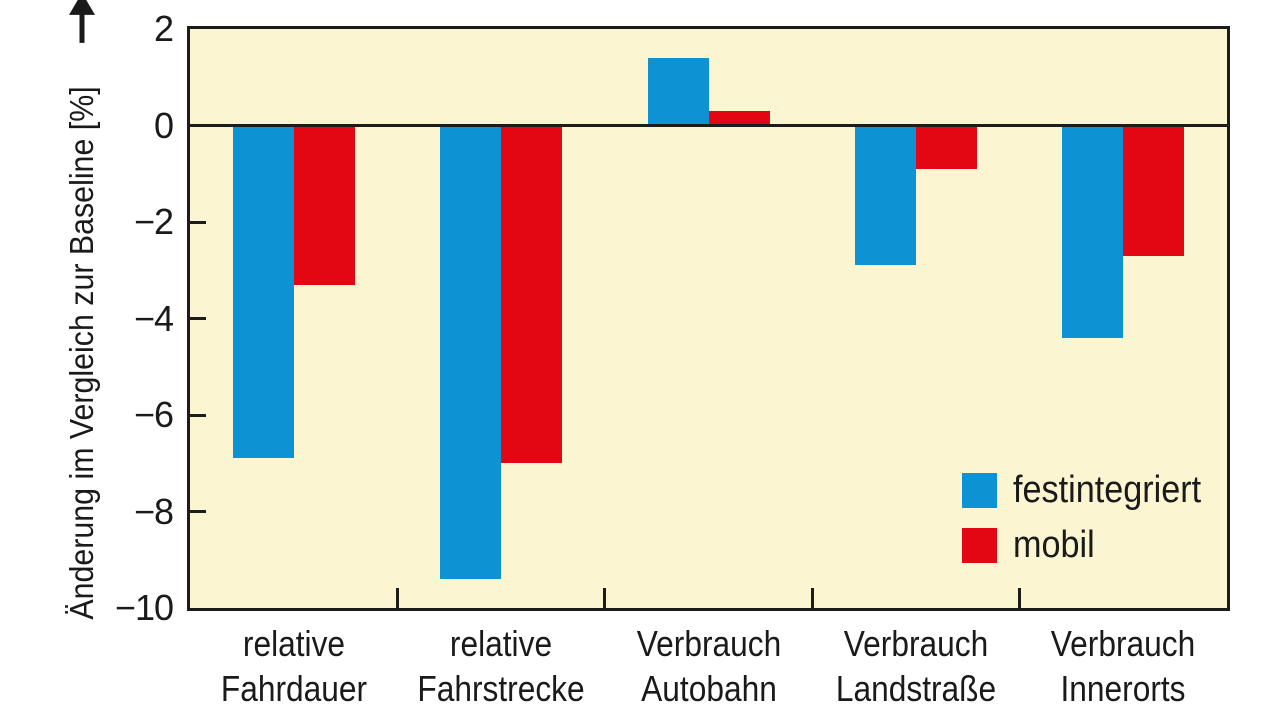 Image resolution: width=1280 pixels, height=718 pixels. I want to click on y-tick-label-0: 0, so click(163, 125).